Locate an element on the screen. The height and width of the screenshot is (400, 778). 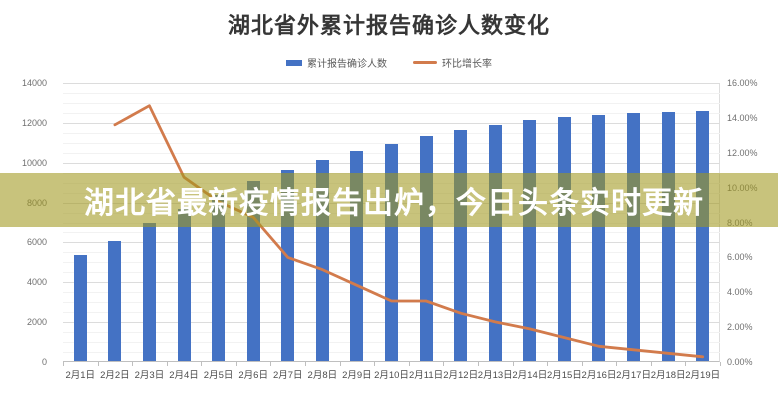
x-axis-label-2月12日: 2月12日 is located at coordinates (461, 375).